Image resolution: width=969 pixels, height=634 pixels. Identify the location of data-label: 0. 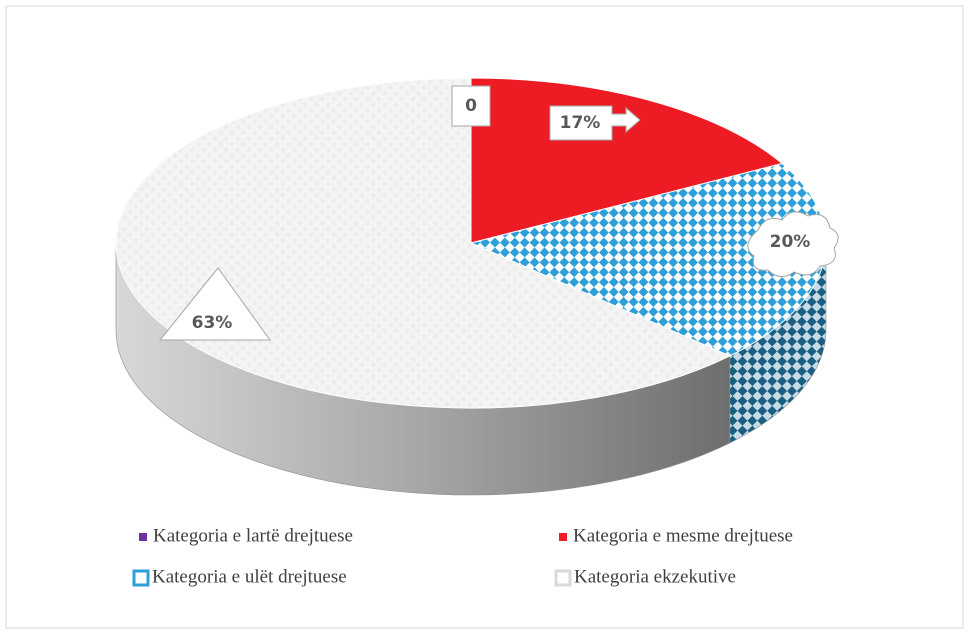
(471, 106).